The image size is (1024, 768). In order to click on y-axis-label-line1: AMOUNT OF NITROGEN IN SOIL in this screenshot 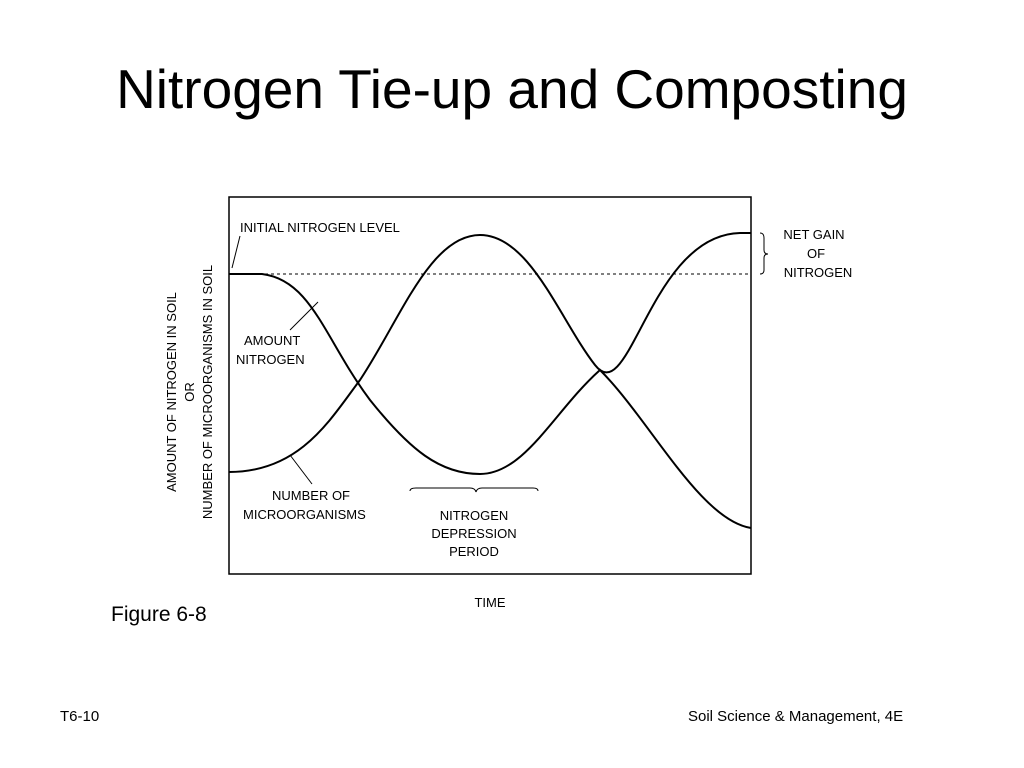, I will do `click(171, 392)`.